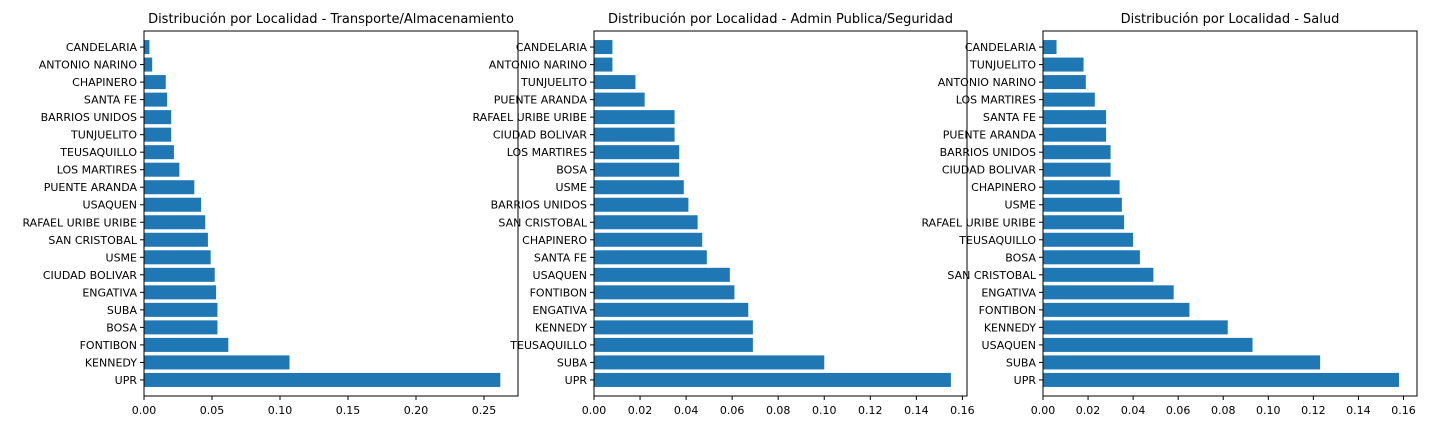 The width and height of the screenshot is (1438, 428). What do you see at coordinates (484, 410) in the screenshot?
I see `xtick-label: 0.25` at bounding box center [484, 410].